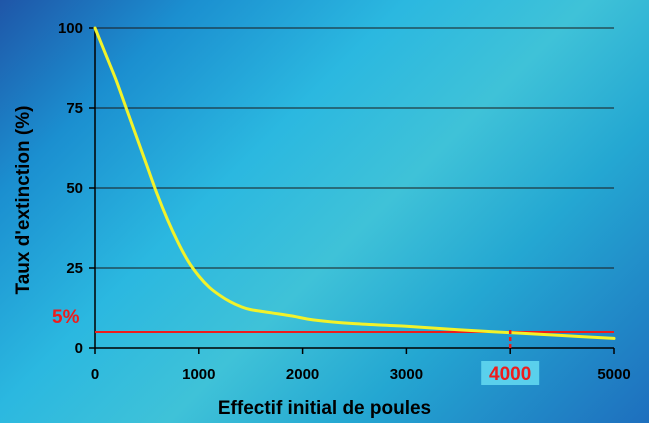  What do you see at coordinates (324, 408) in the screenshot?
I see `x-axis-title: Effectif initial de poules` at bounding box center [324, 408].